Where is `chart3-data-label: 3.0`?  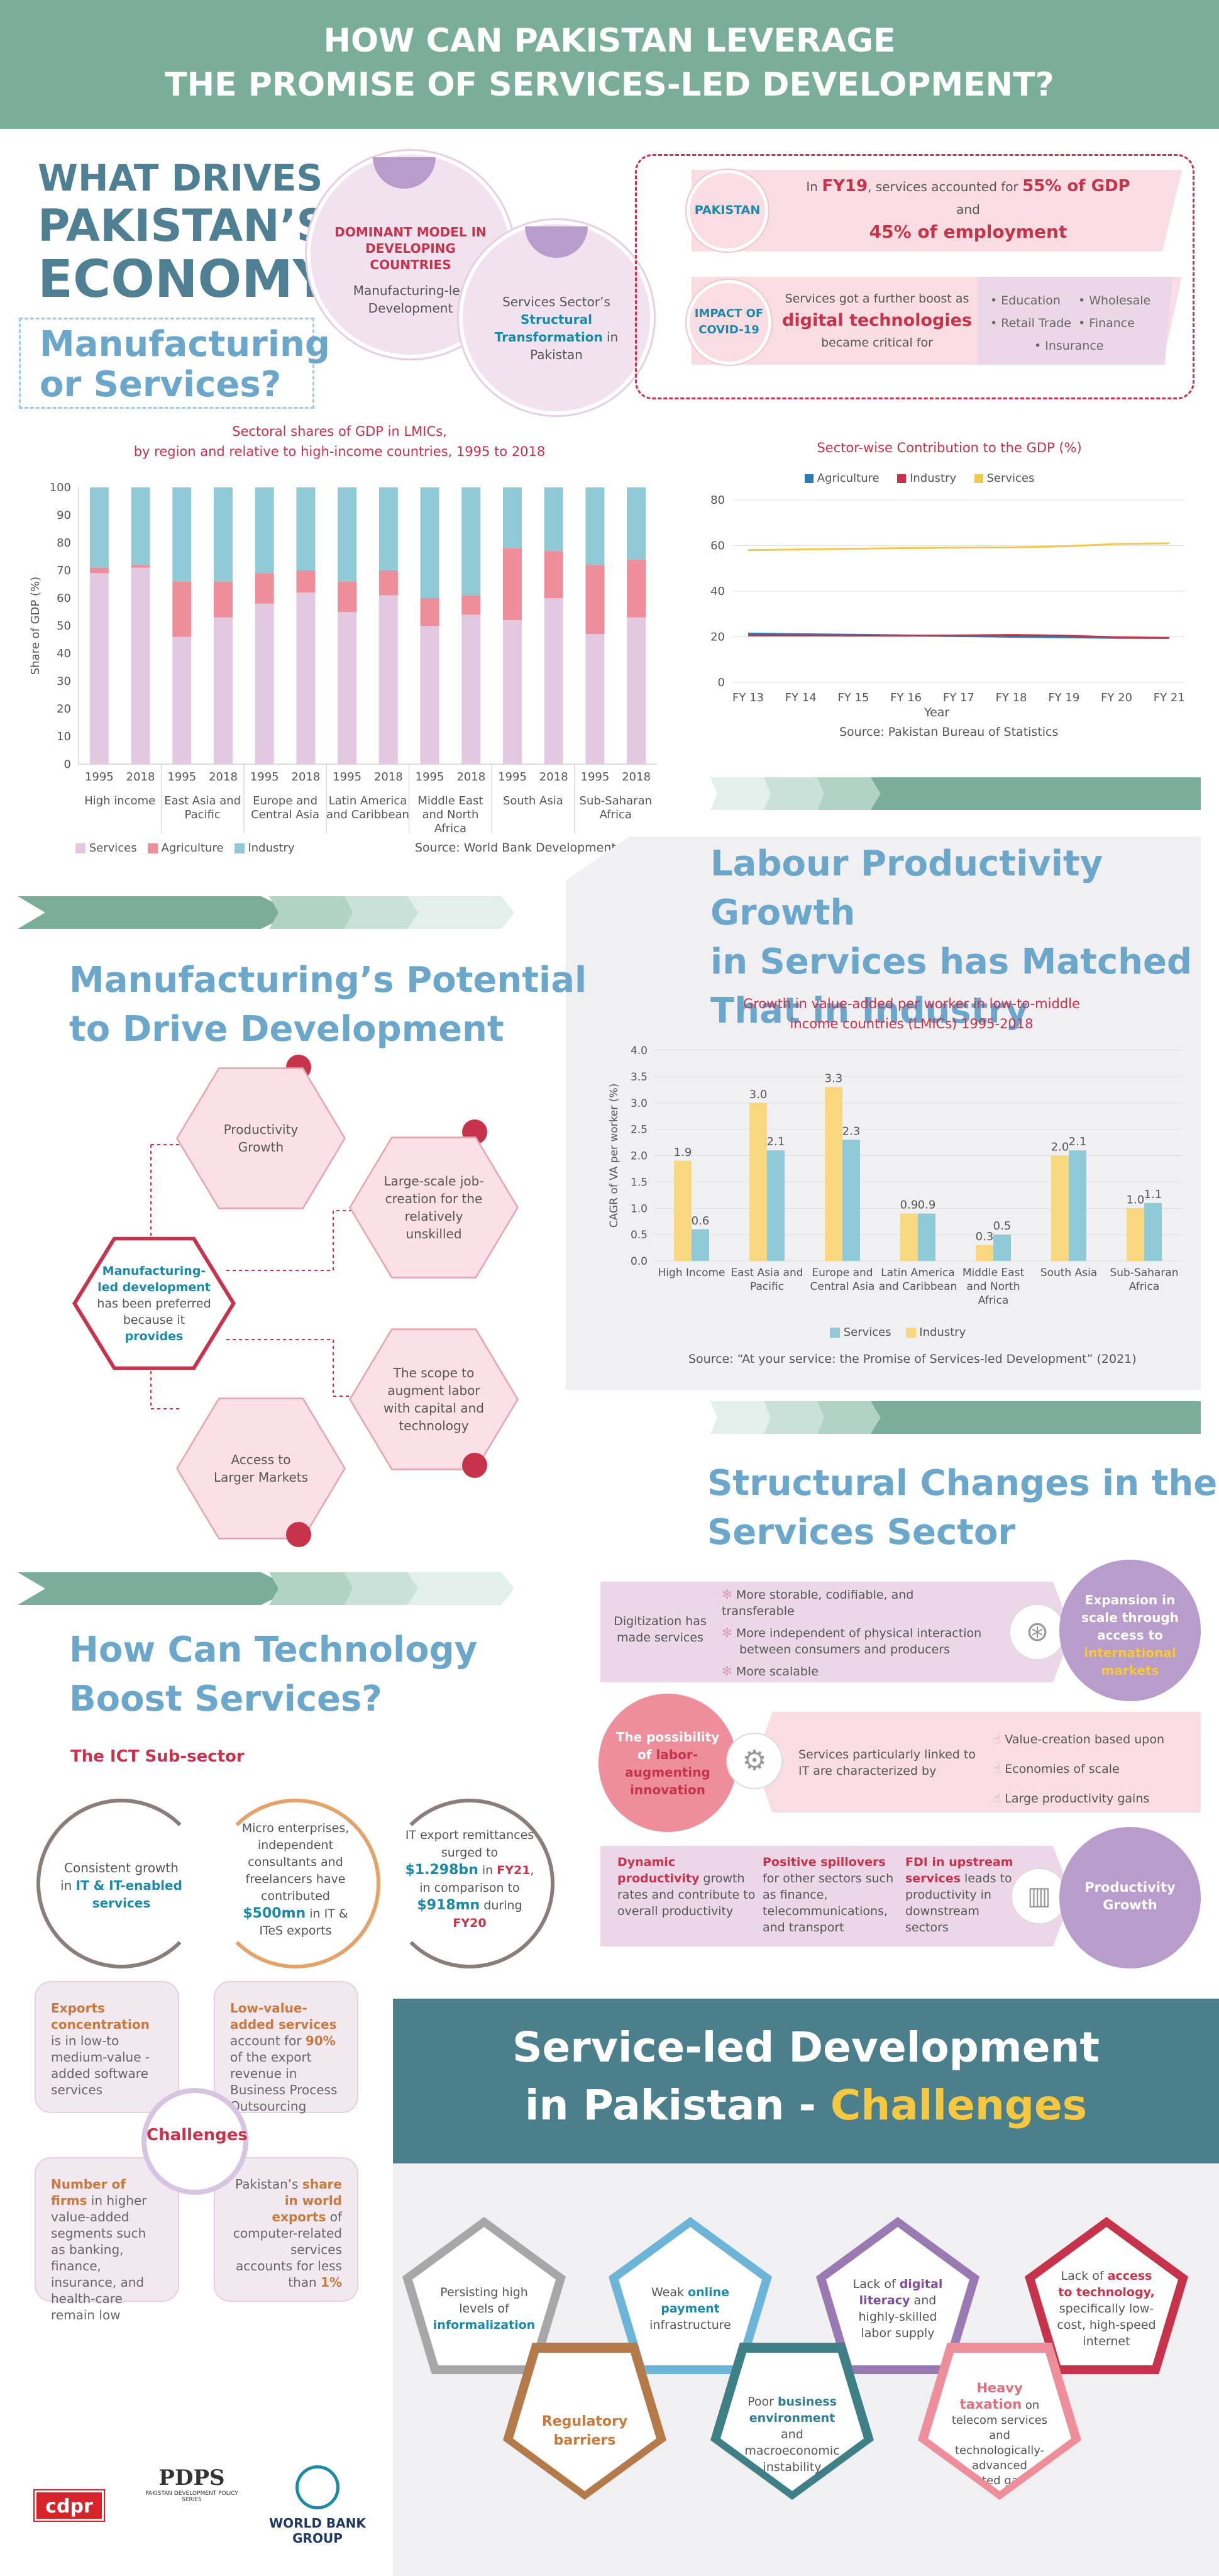 chart3-data-label: 3.0 is located at coordinates (758, 1094).